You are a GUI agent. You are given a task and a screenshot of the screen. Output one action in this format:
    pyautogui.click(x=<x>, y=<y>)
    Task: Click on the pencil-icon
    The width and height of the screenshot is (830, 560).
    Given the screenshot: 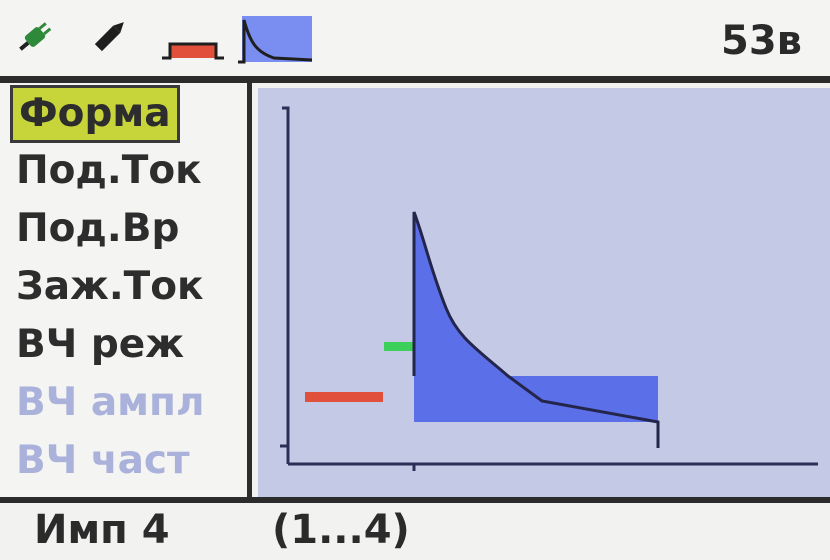 What is the action you would take?
    pyautogui.click(x=109, y=39)
    